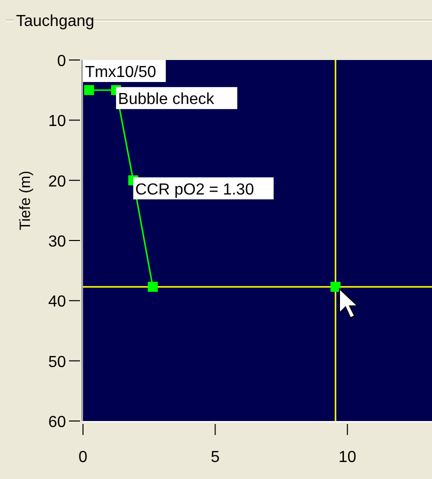 This screenshot has width=432, height=479. What do you see at coordinates (120, 72) in the screenshot?
I see `annotation: Tmx10/50` at bounding box center [120, 72].